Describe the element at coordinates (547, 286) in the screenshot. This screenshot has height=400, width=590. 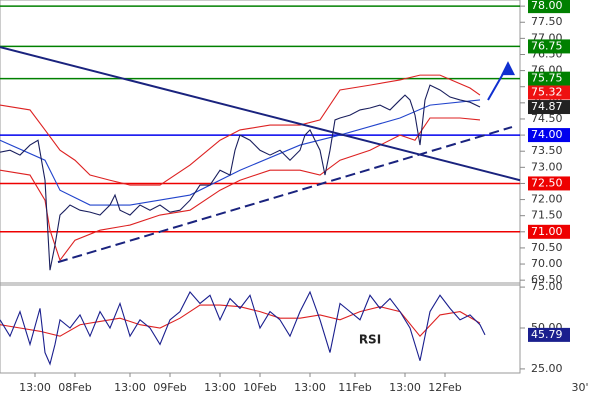
I see `y-tick-label: 75.00` at that location.